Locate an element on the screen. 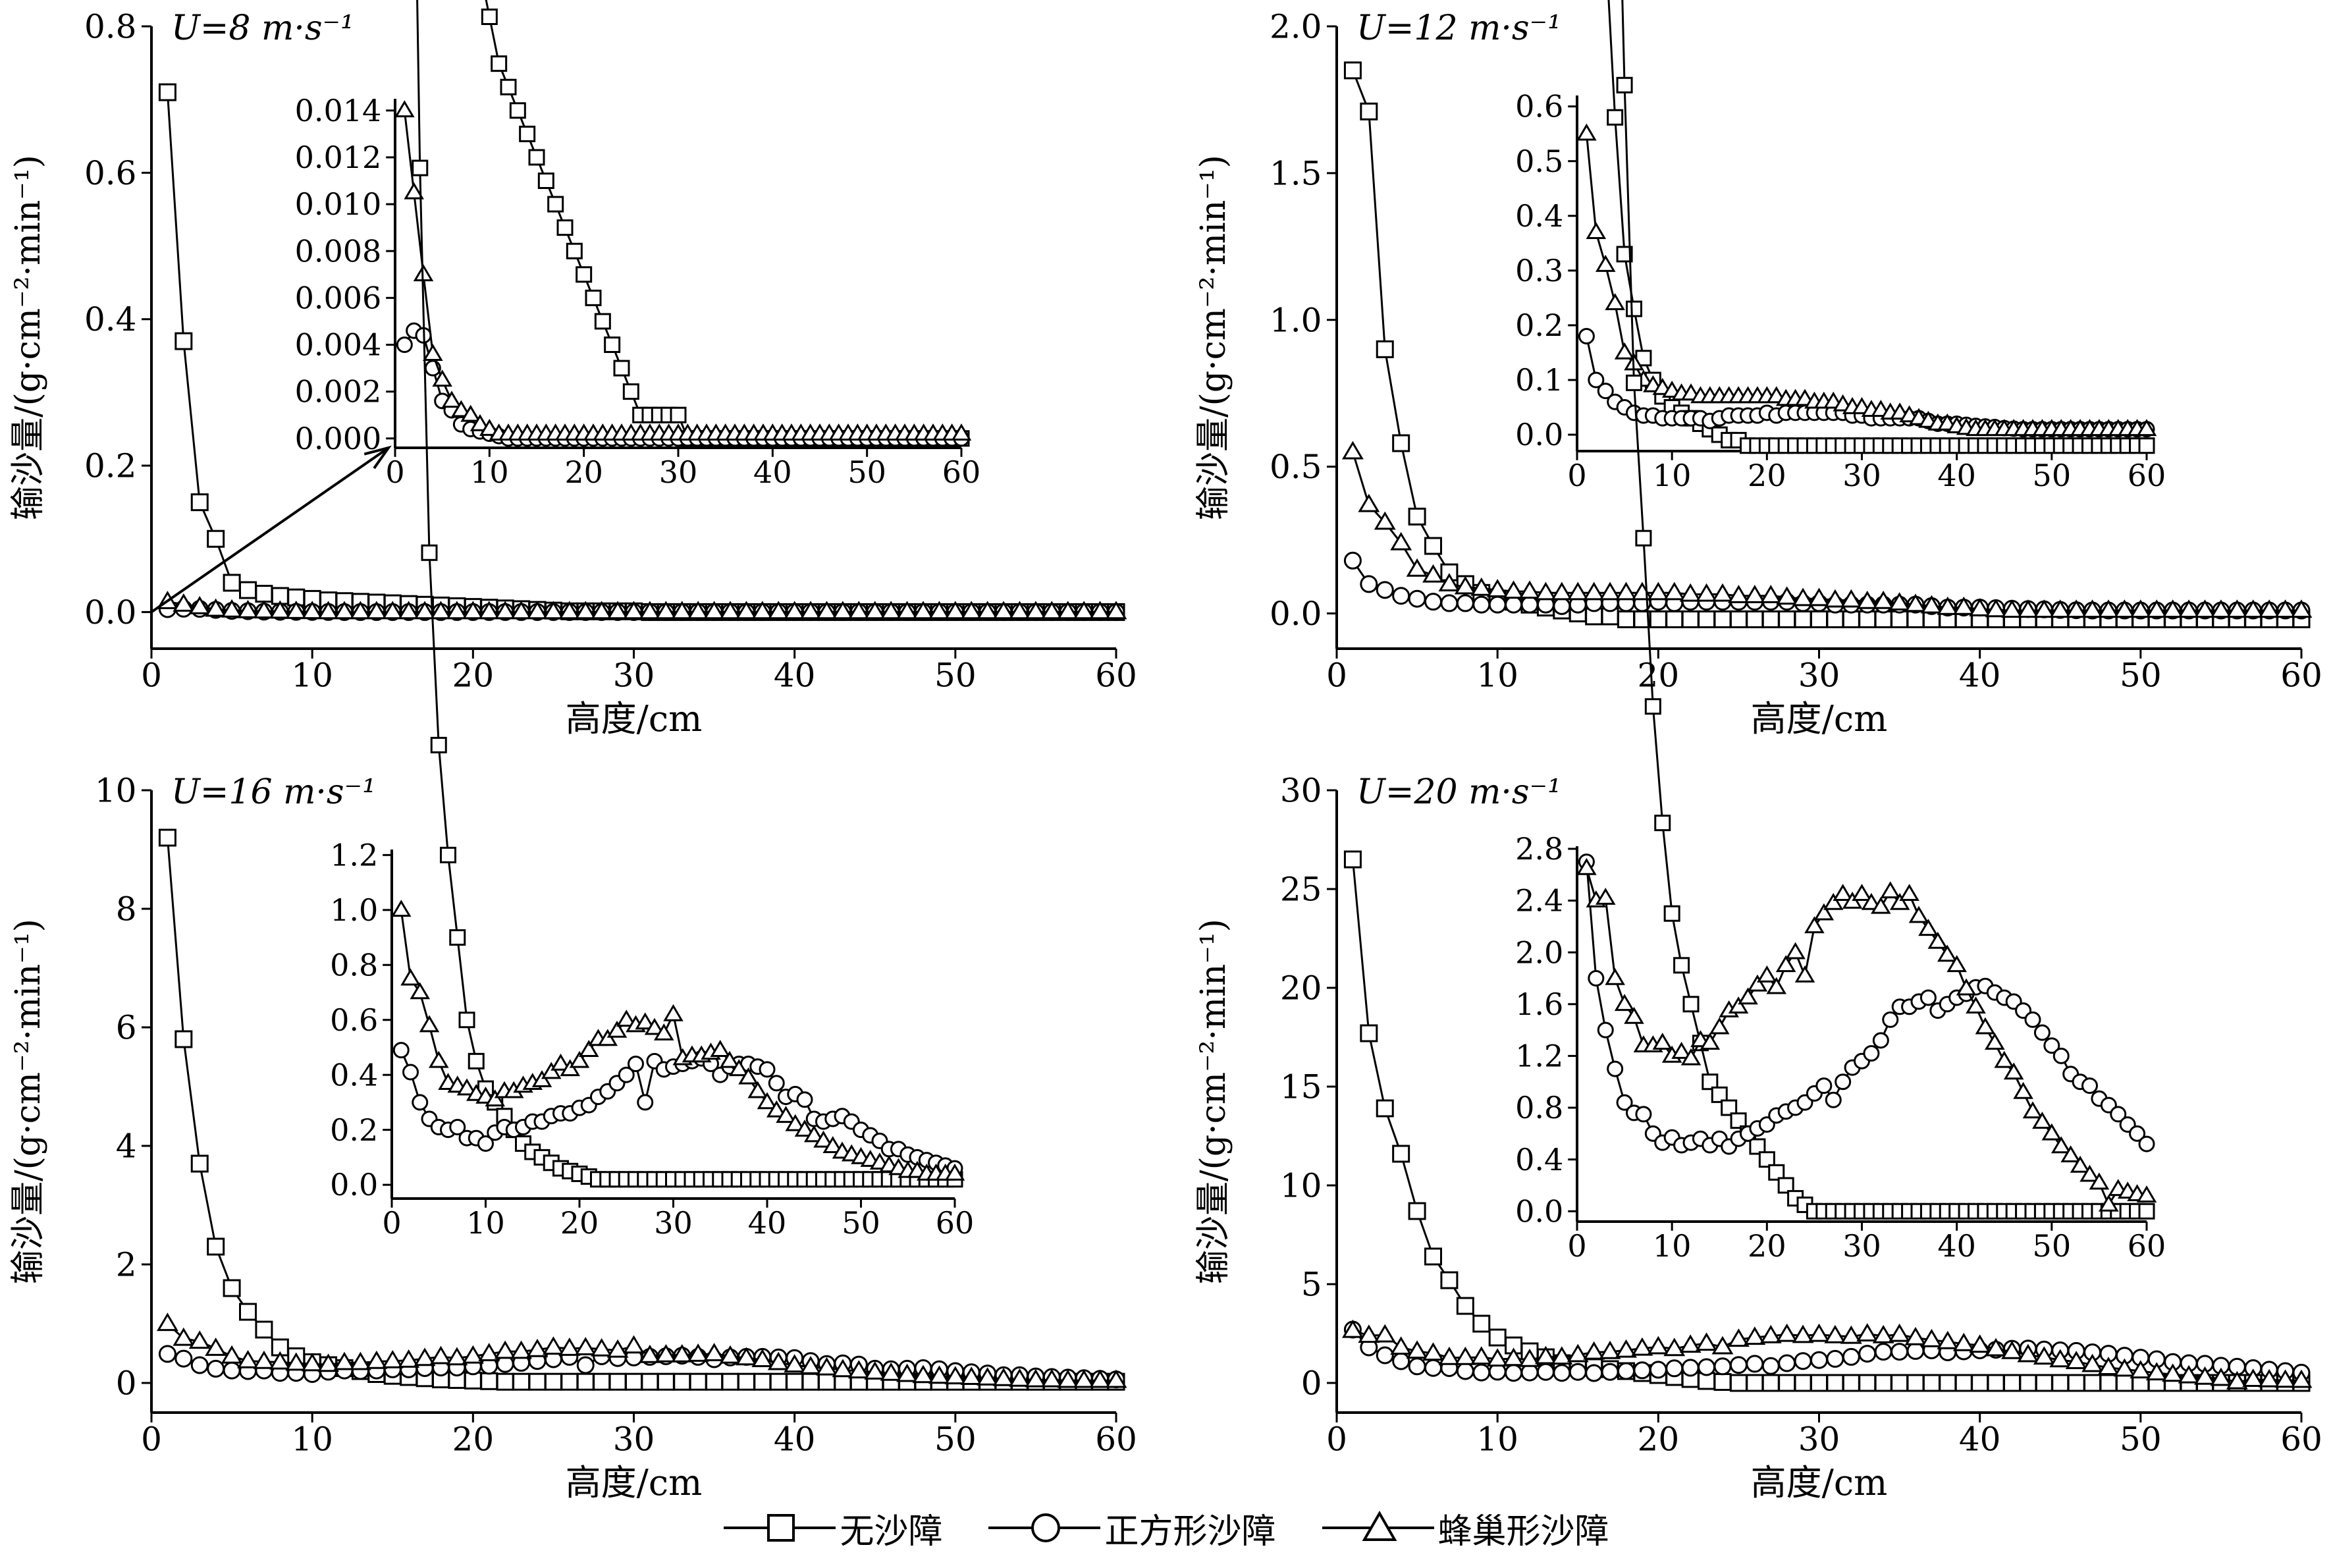  panel-3-inset-x-tick-label: 20 is located at coordinates (580, 1223).